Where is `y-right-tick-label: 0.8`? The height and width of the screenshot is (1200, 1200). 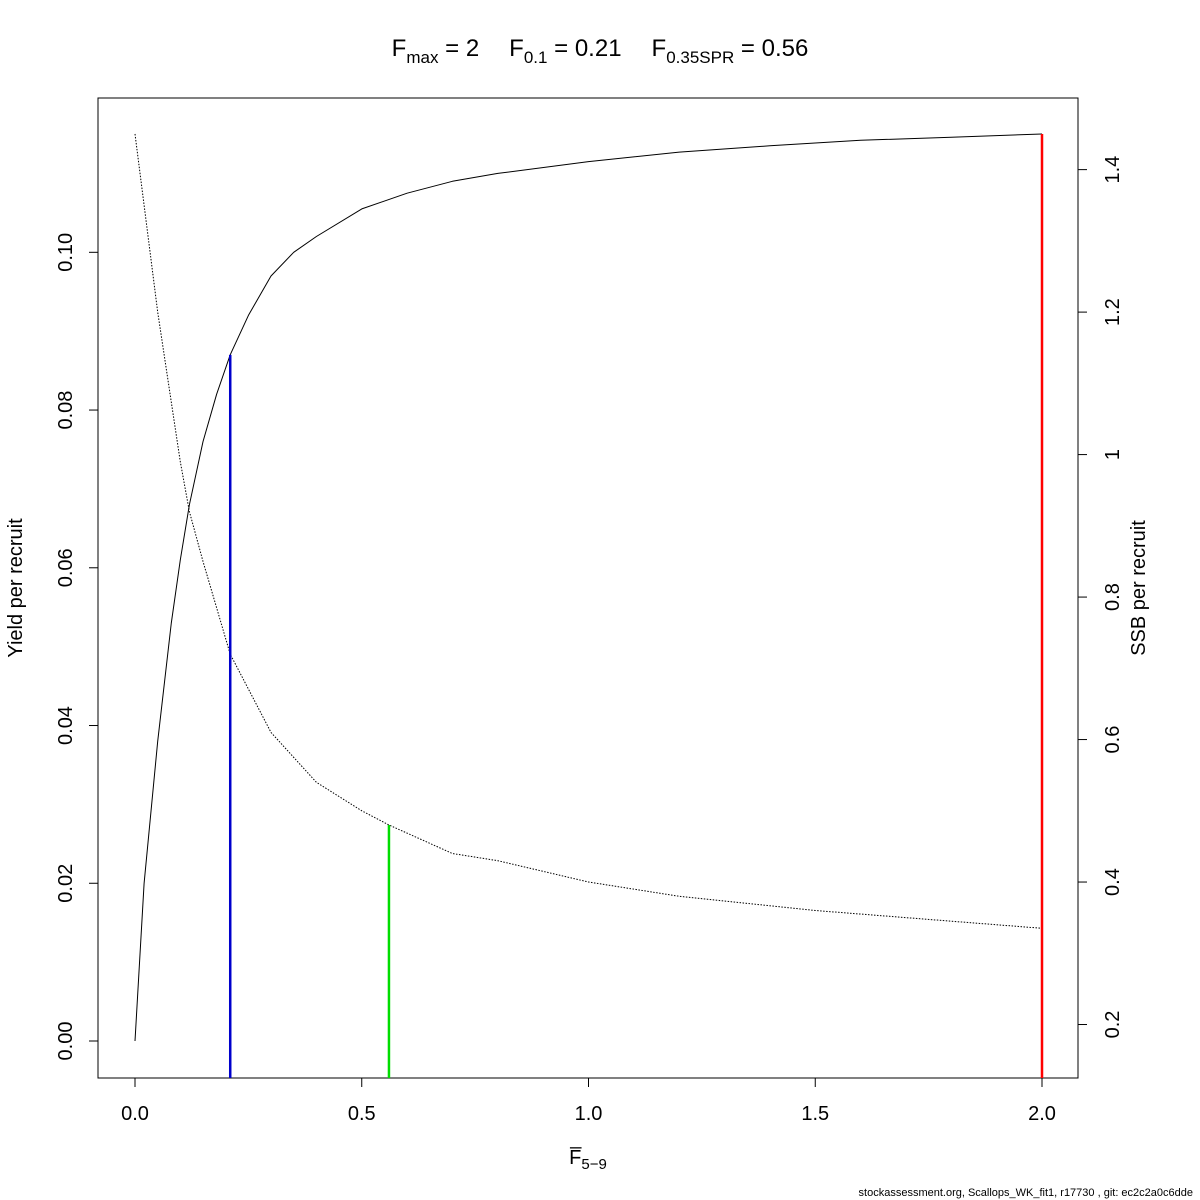
y-right-tick-label: 0.8 is located at coordinates (1113, 597).